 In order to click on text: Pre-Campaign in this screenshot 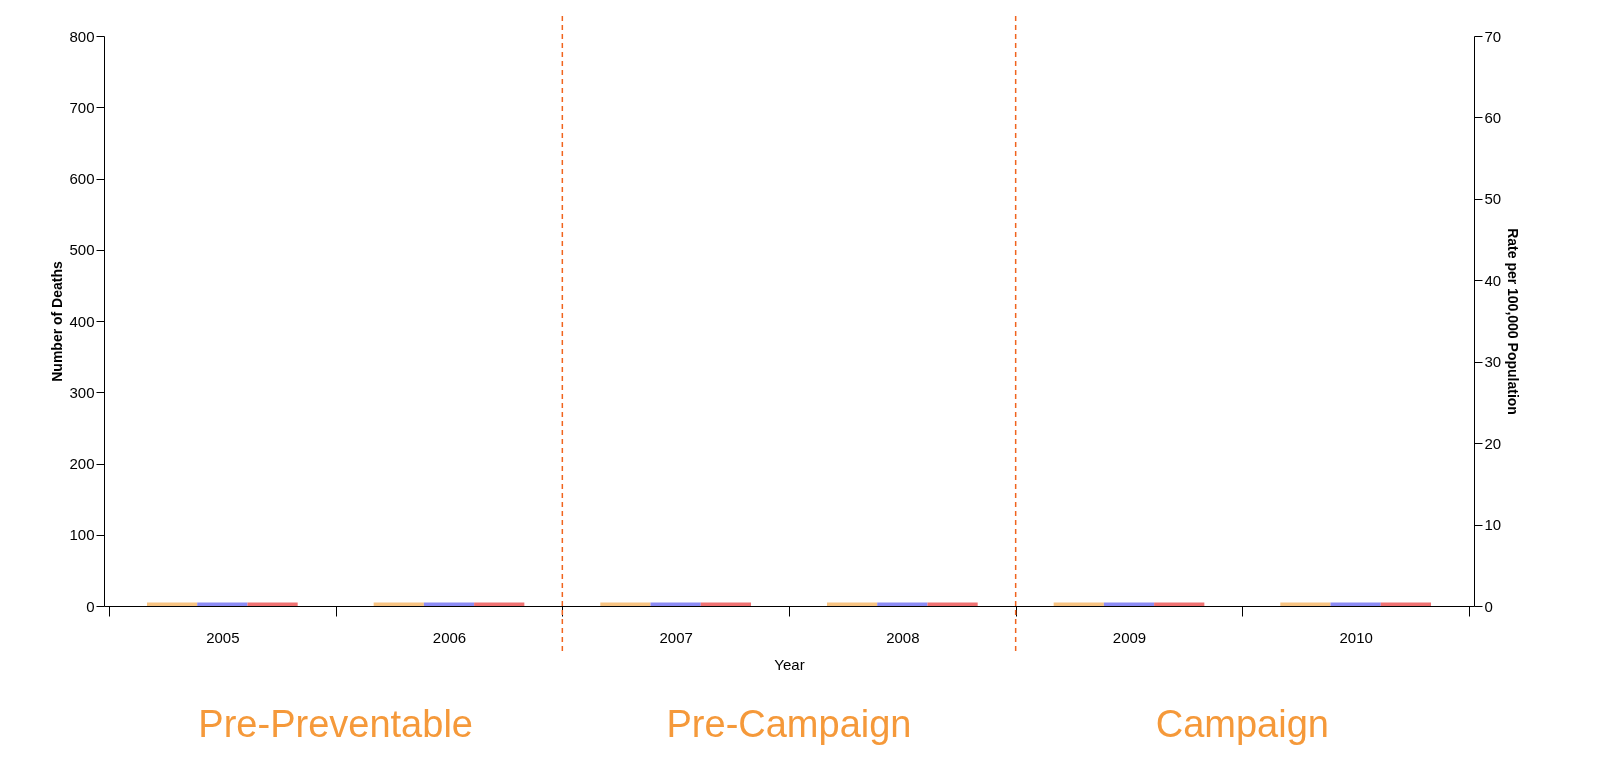, I will do `click(789, 724)`.